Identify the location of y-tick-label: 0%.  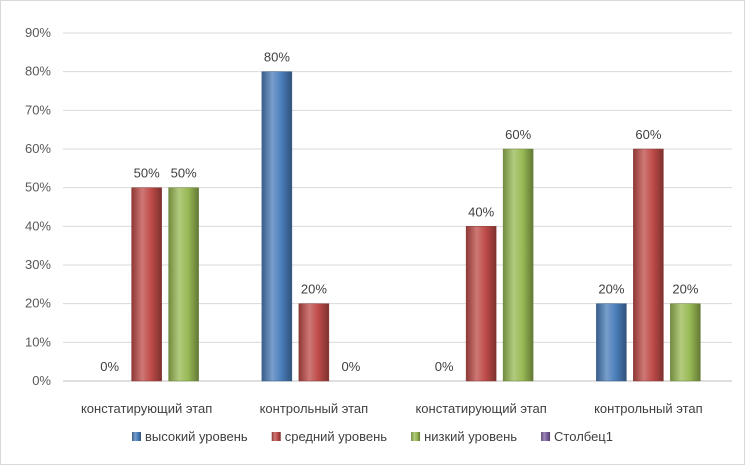
(41, 380).